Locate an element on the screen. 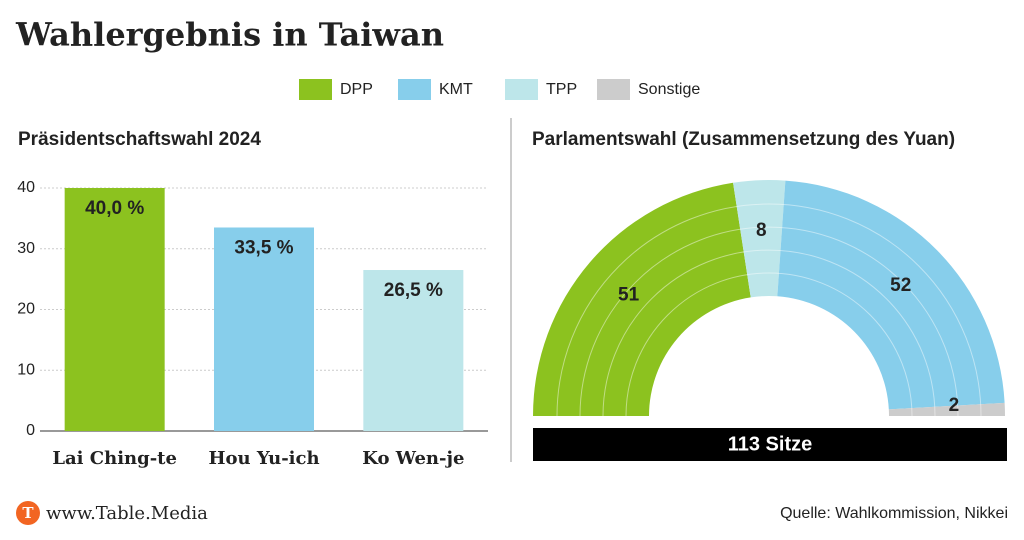 The image size is (1024, 540). y-tick-label: 30 is located at coordinates (26, 248).